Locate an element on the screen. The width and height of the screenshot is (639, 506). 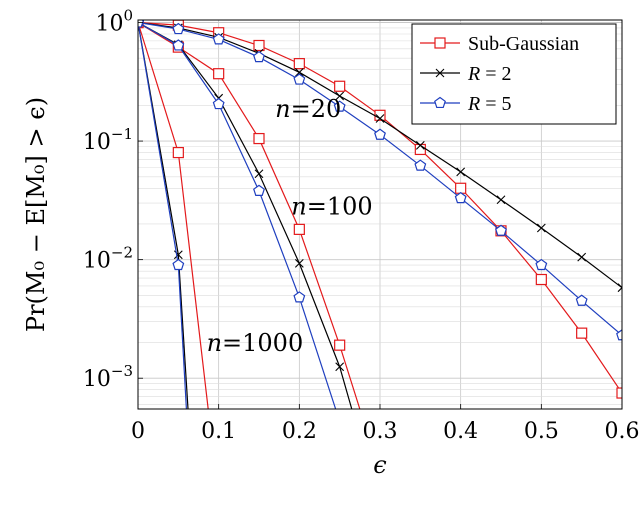
legend-item: R = 2 is located at coordinates (466, 74).